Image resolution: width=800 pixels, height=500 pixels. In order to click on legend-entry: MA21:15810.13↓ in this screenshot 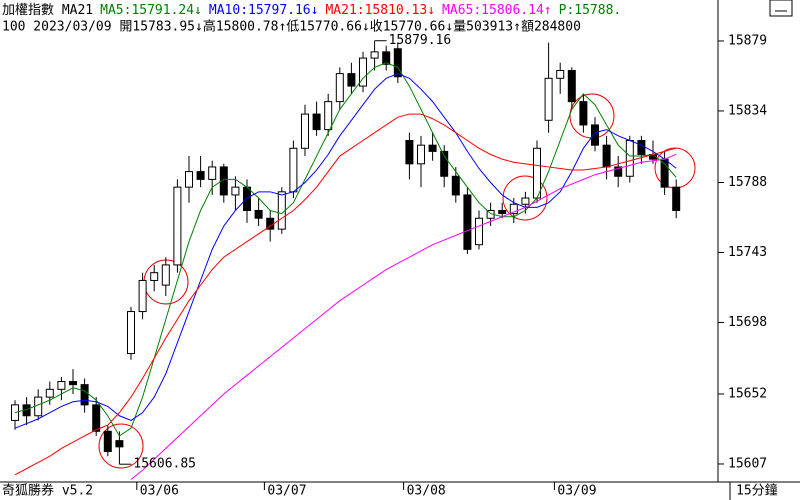, I will do `click(380, 10)`.